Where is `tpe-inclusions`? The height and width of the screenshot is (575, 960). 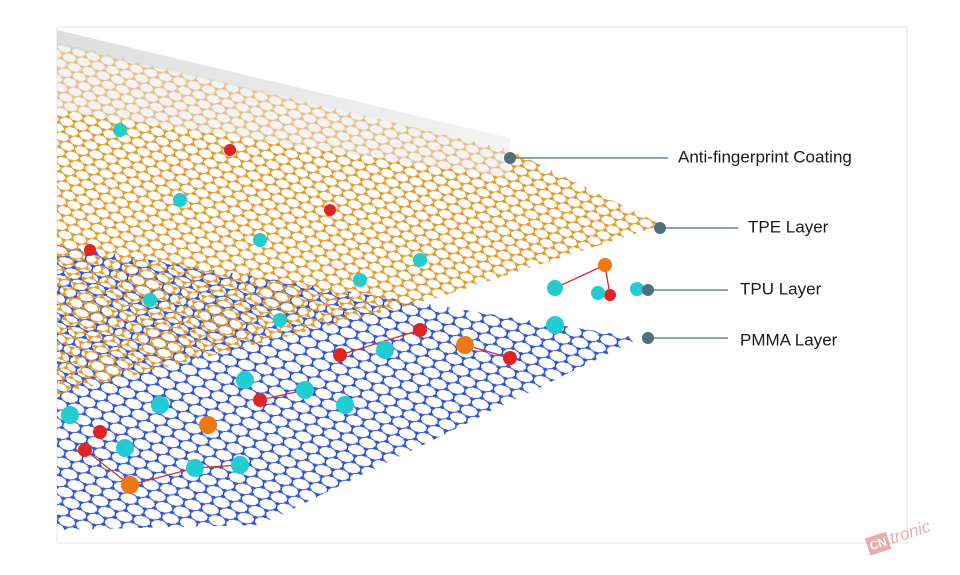
tpe-inclusions is located at coordinates (255, 225).